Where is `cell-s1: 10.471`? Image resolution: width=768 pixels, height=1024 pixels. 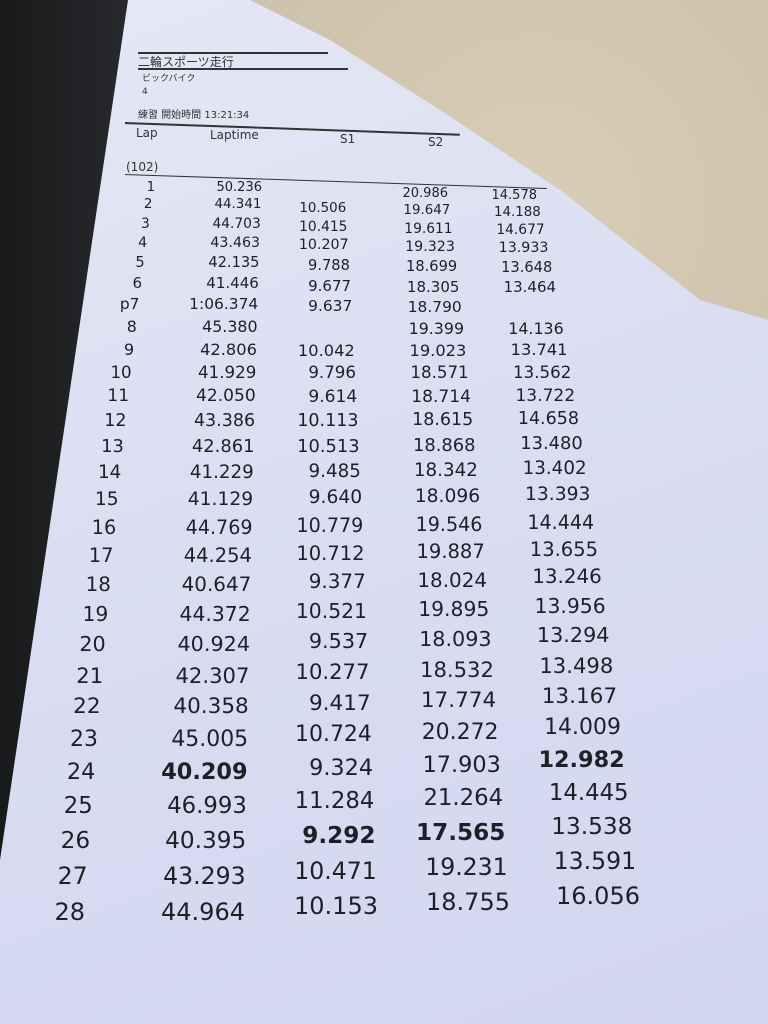 cell-s1: 10.471 is located at coordinates (335, 870).